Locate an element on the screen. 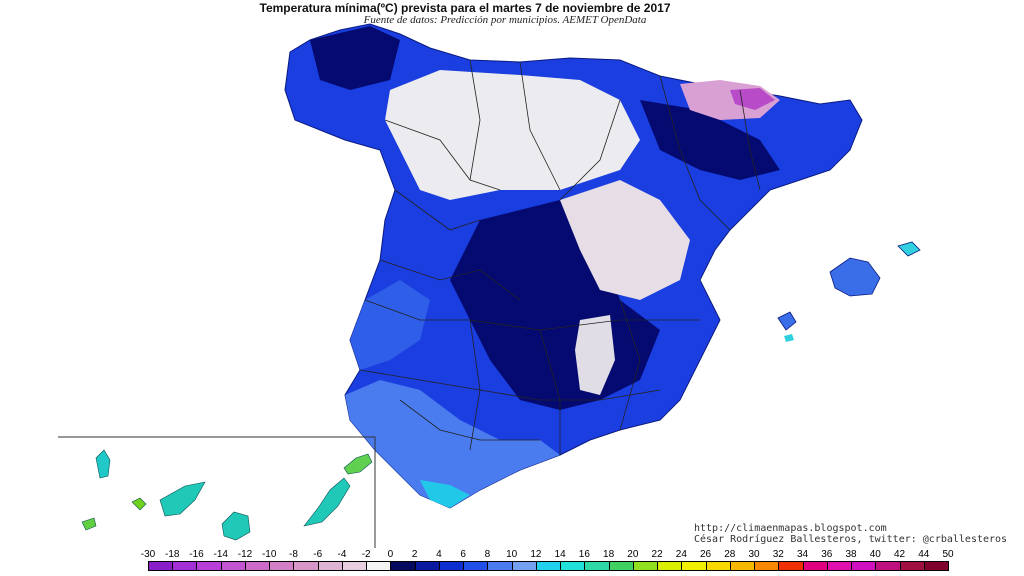 The image size is (1024, 576). scale-tick-label: 2 is located at coordinates (414, 554).